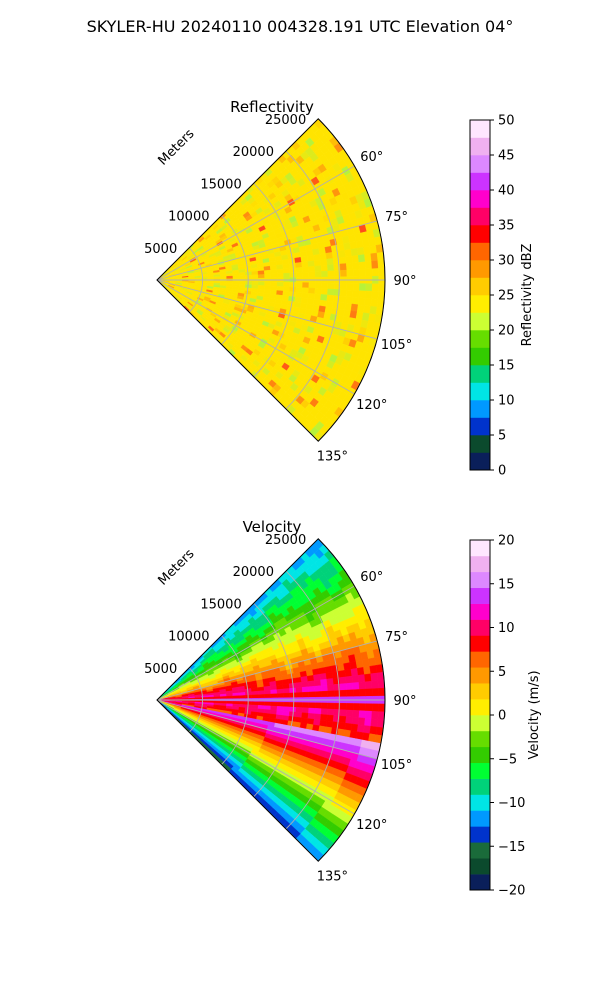  What do you see at coordinates (220, 184) in the screenshot?
I see `range-tick-label: 15000` at bounding box center [220, 184].